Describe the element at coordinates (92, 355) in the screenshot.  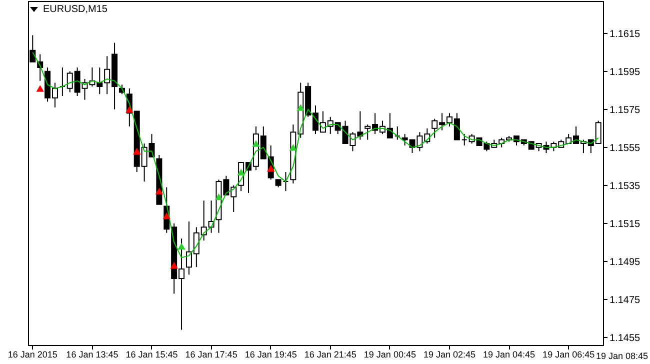
I see `x-tick-label: 16 Jan 13:45` at that location.